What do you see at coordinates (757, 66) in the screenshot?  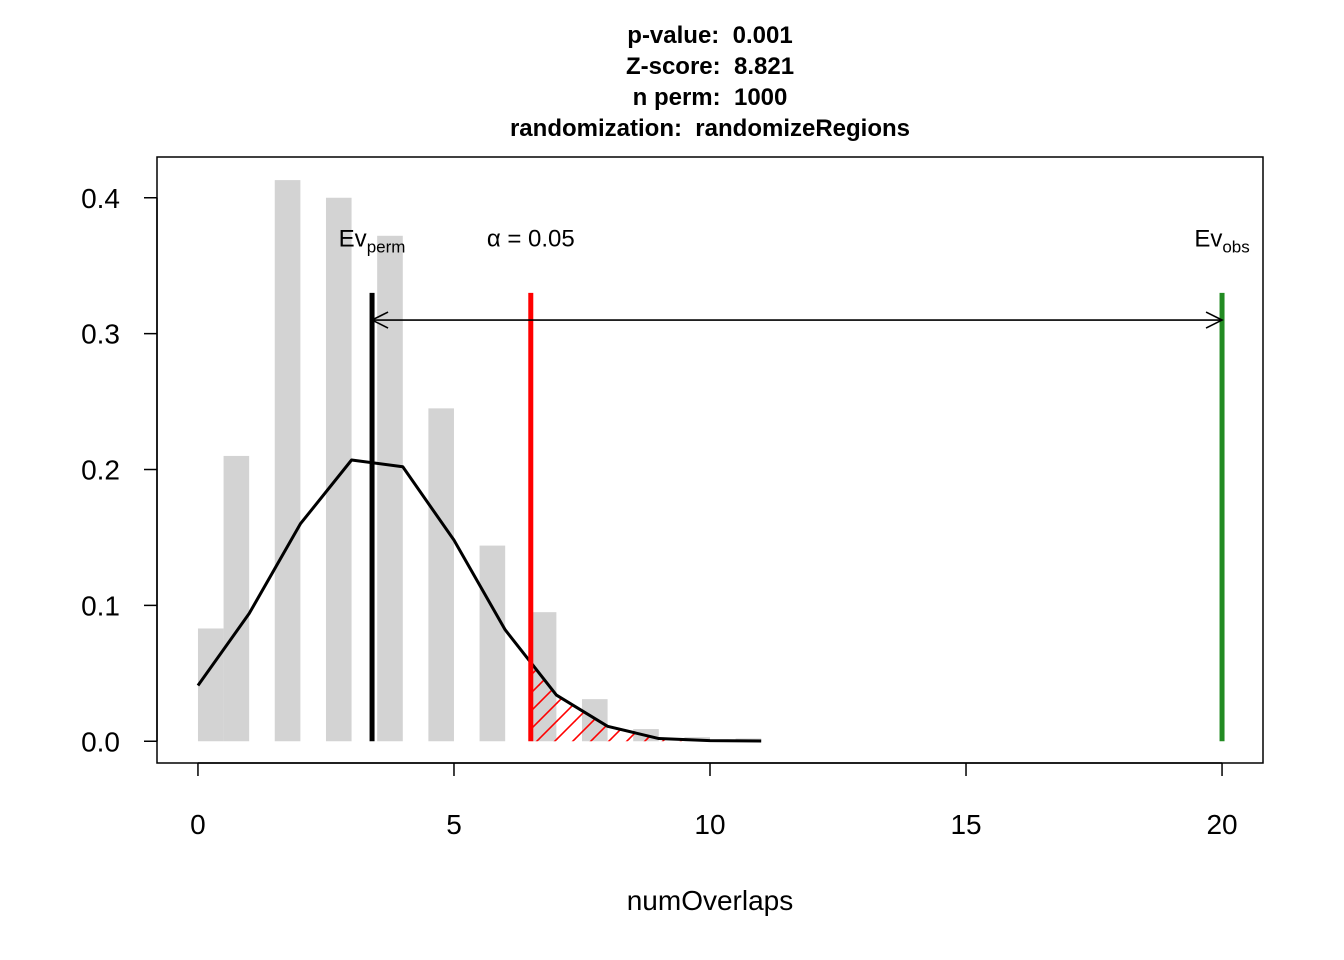 I see `title-value: 8.821` at bounding box center [757, 66].